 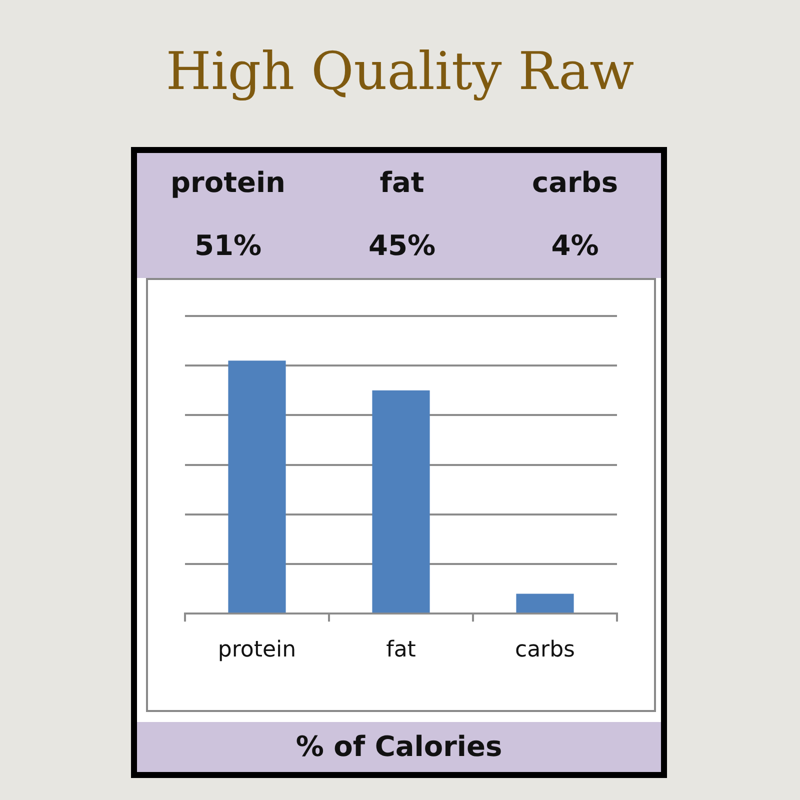 I want to click on data-label: 45%, so click(x=402, y=246).